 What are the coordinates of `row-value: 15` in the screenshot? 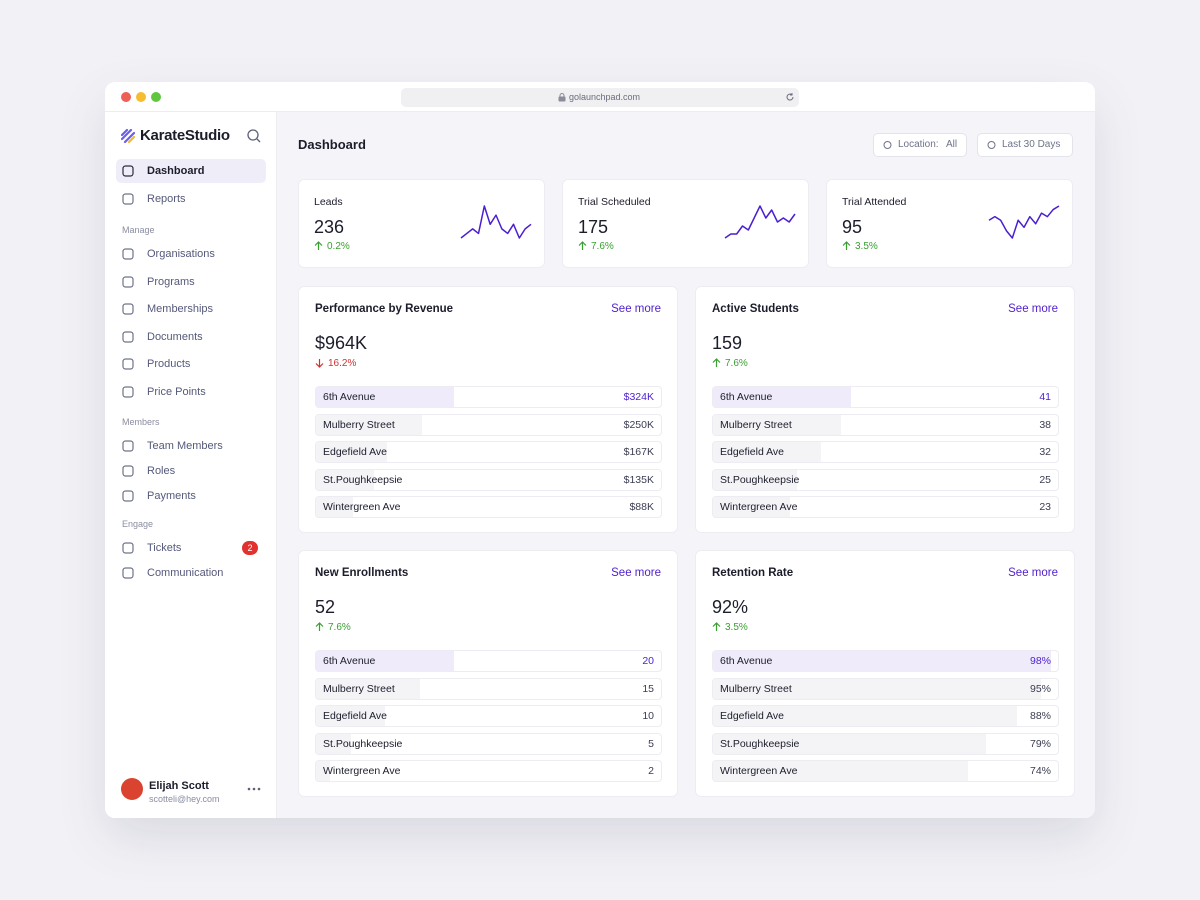 It's located at (648, 688).